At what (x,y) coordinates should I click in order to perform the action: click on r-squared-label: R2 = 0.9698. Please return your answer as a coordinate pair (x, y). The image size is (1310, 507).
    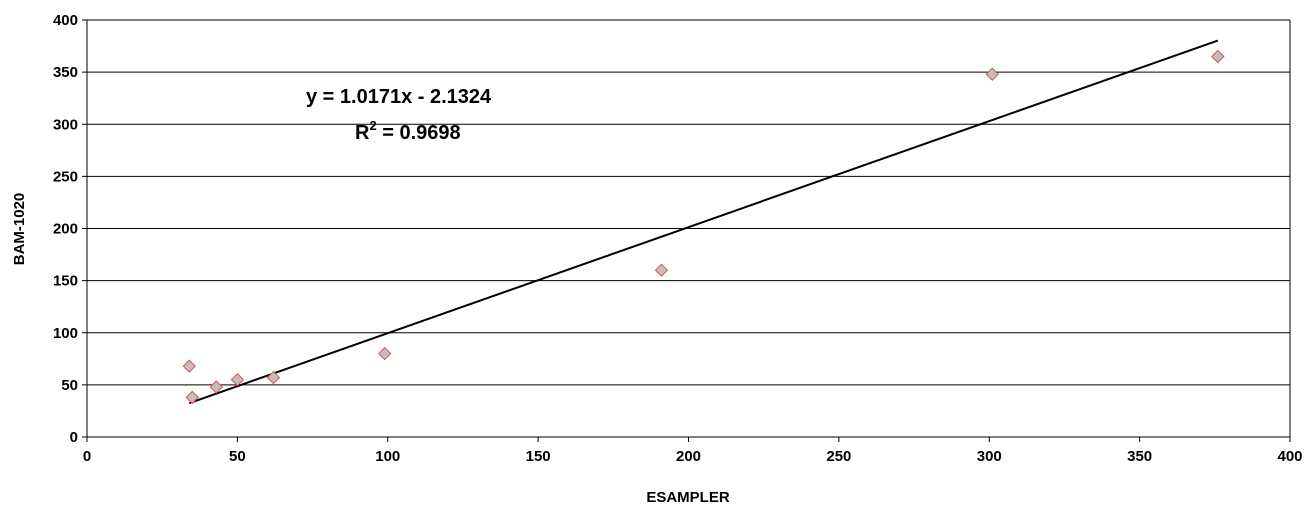
    Looking at the image, I should click on (408, 131).